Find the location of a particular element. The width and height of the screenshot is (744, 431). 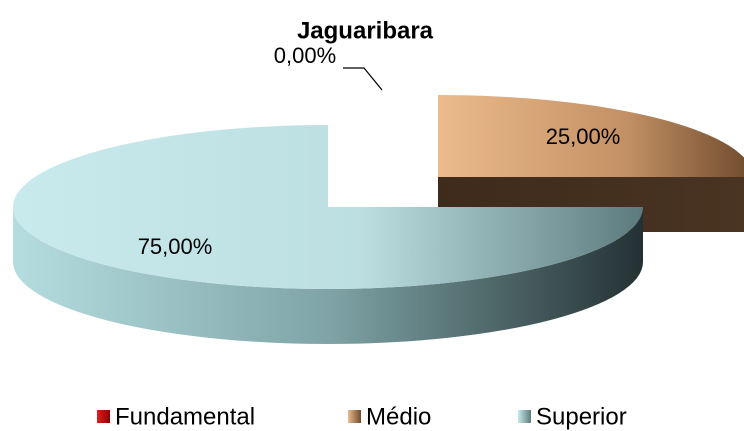

legend-label: Superior is located at coordinates (581, 416).